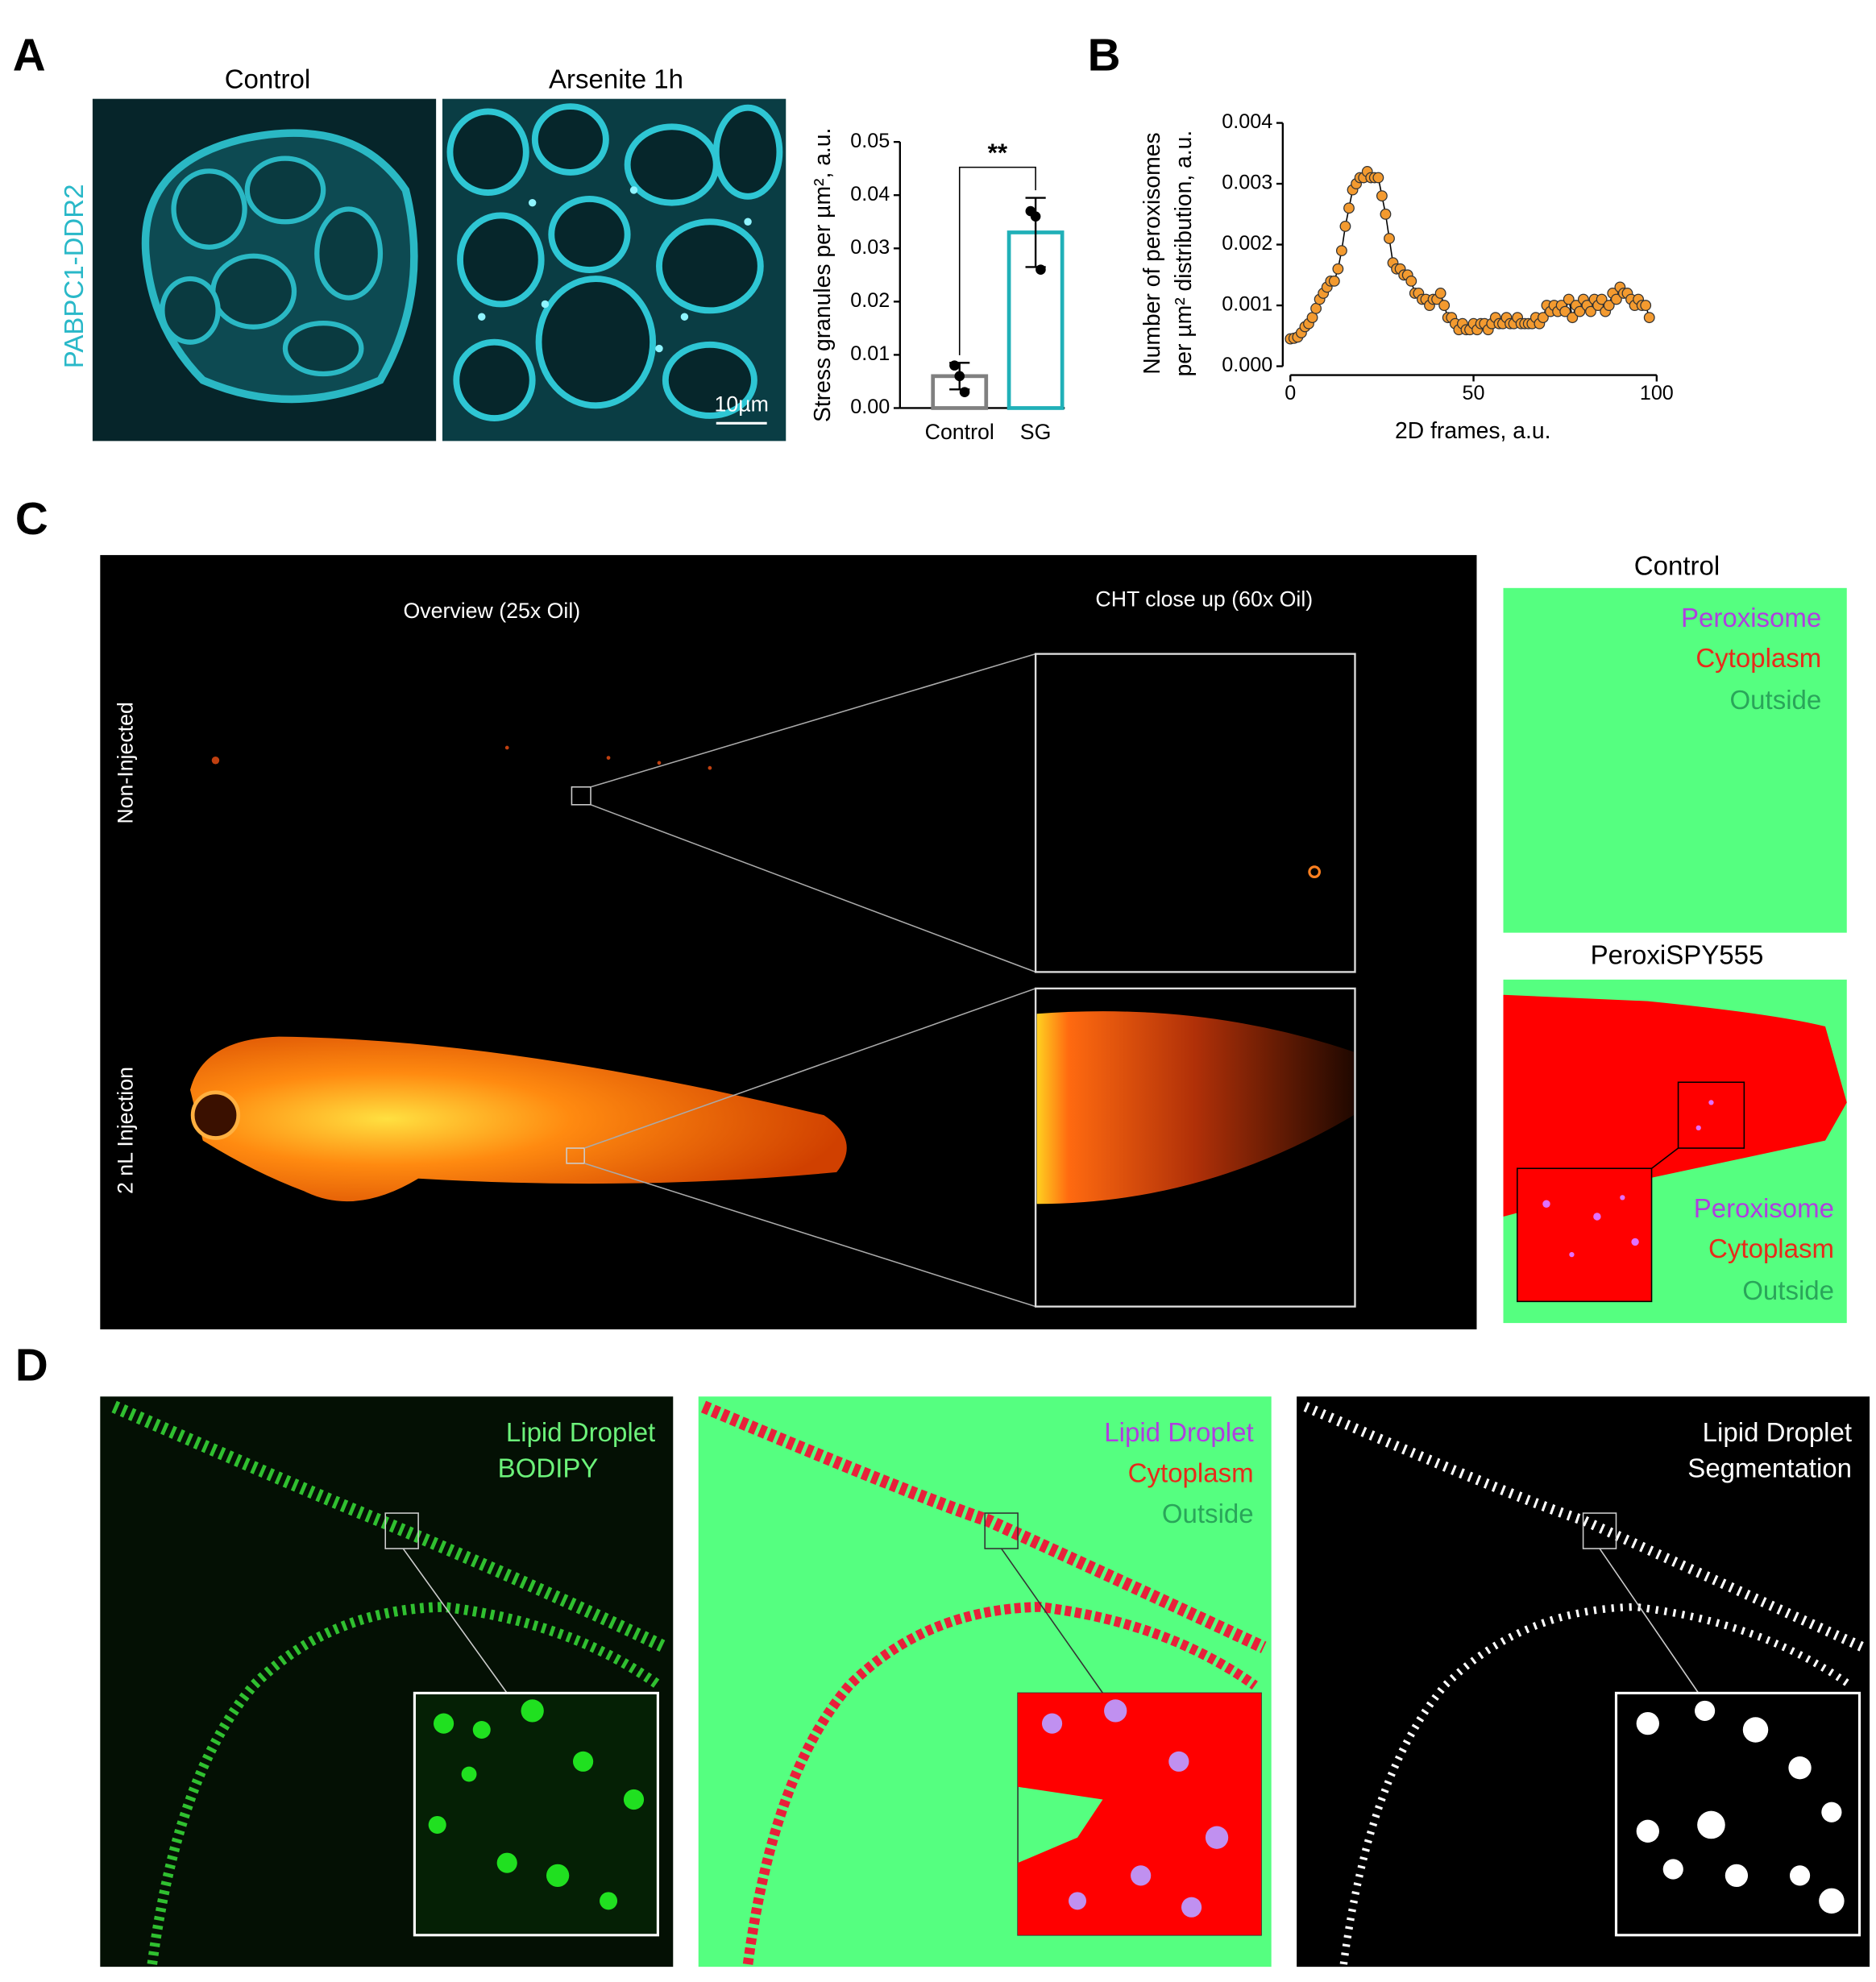  I want to click on micrograph: Lipid Droplet BODIPY, so click(387, 1681).